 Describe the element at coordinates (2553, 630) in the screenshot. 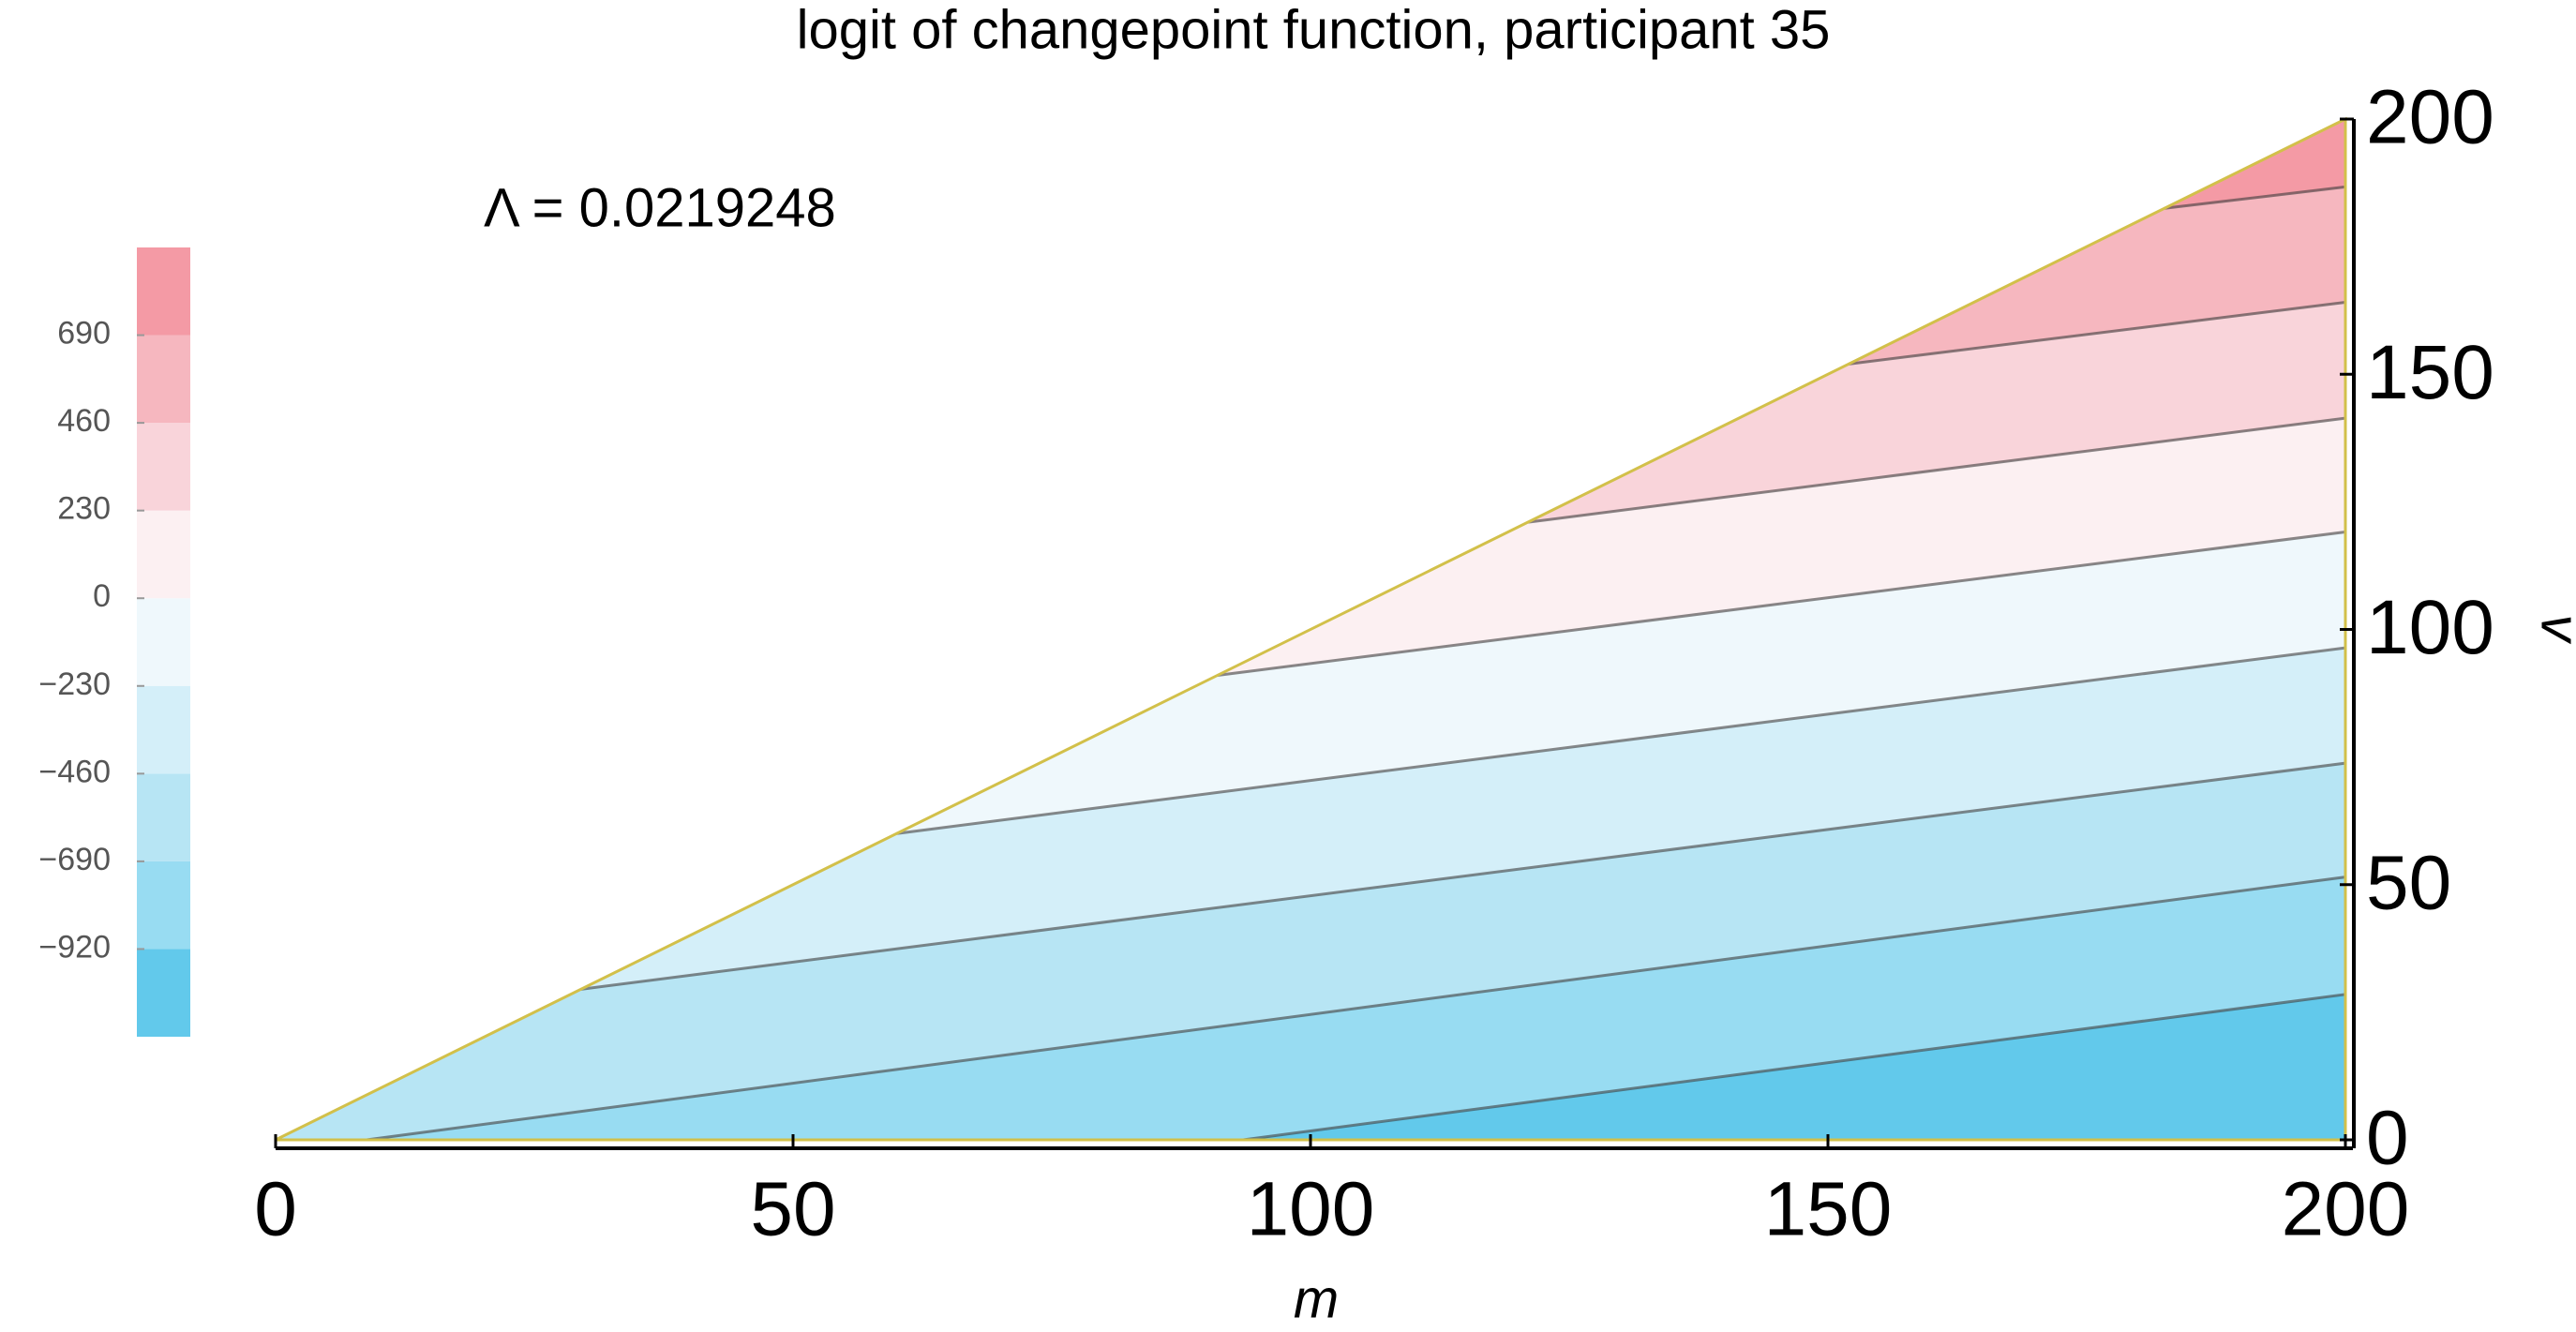

I see `y-axis-label: v` at that location.